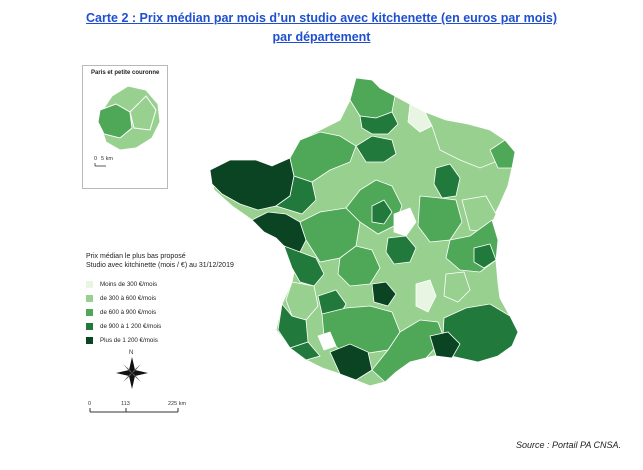 This screenshot has width=643, height=470. I want to click on region-savoie, so click(485, 256).